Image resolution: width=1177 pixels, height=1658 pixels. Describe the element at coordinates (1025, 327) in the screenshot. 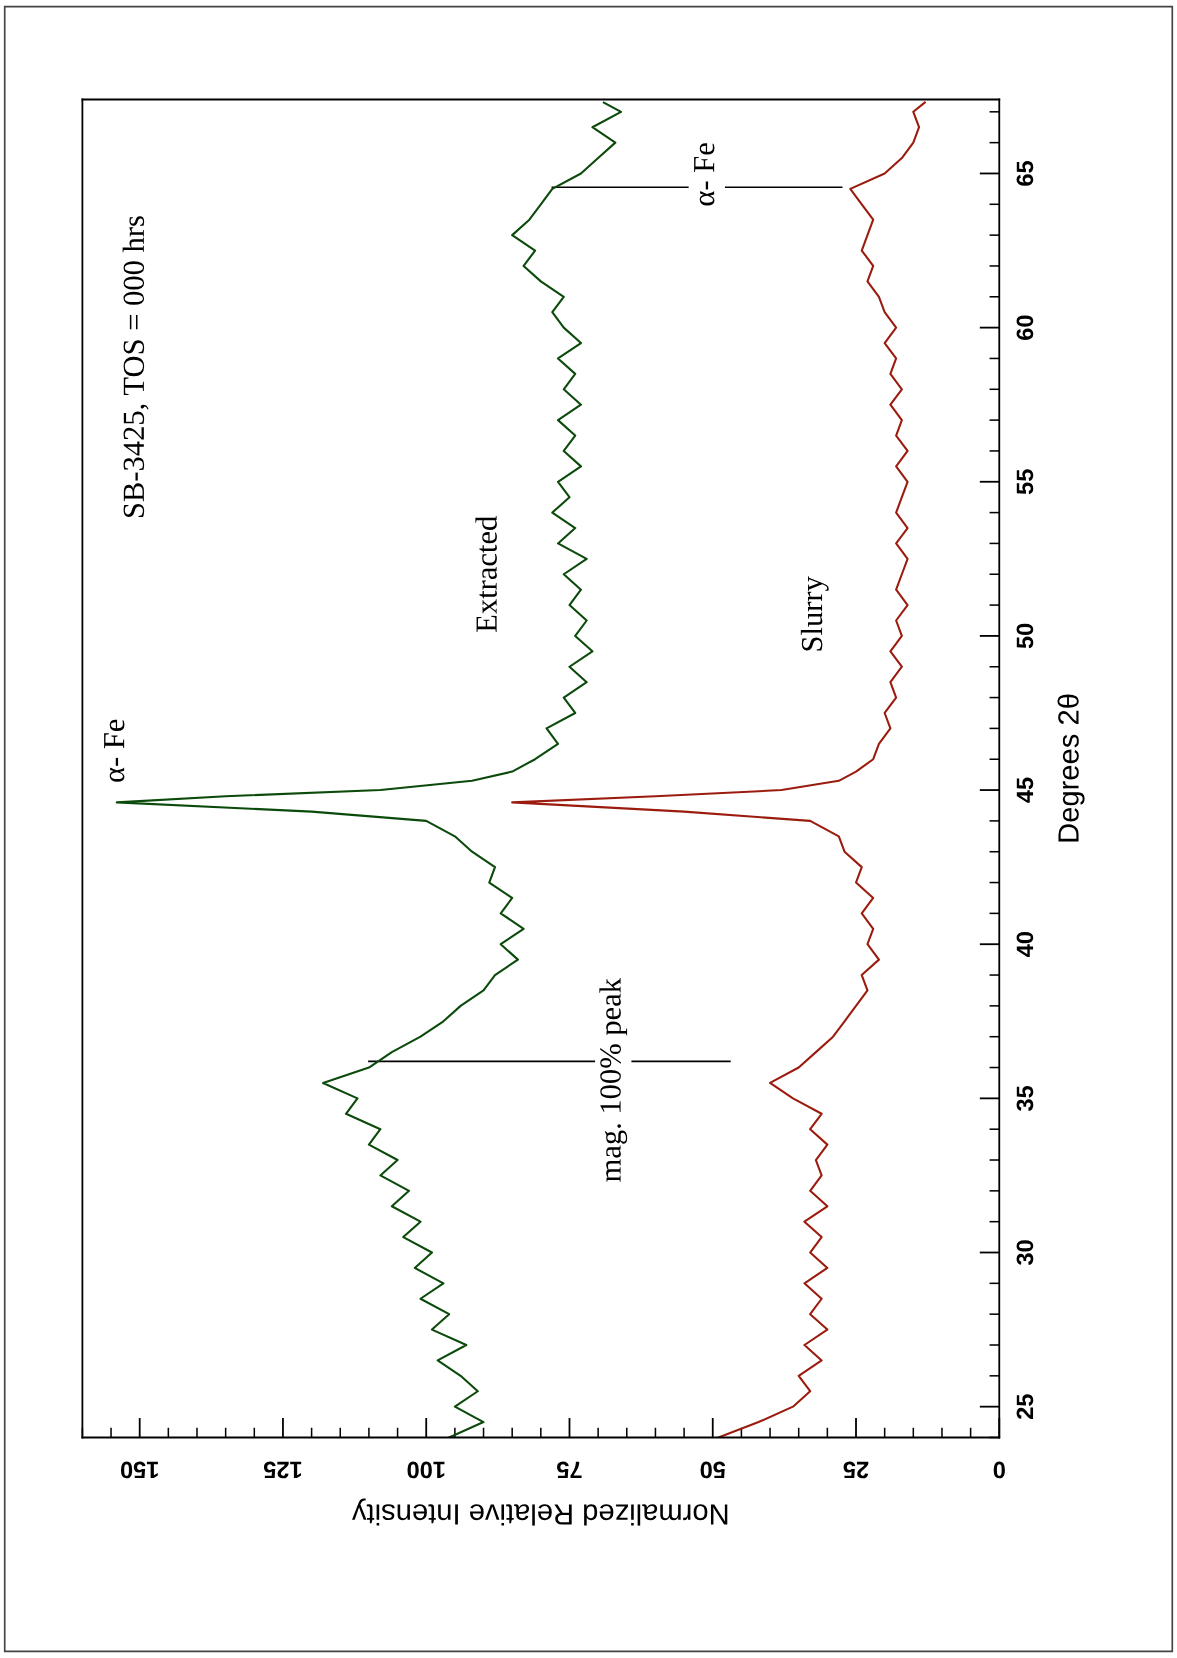

I see `y-tick-label: 60` at that location.